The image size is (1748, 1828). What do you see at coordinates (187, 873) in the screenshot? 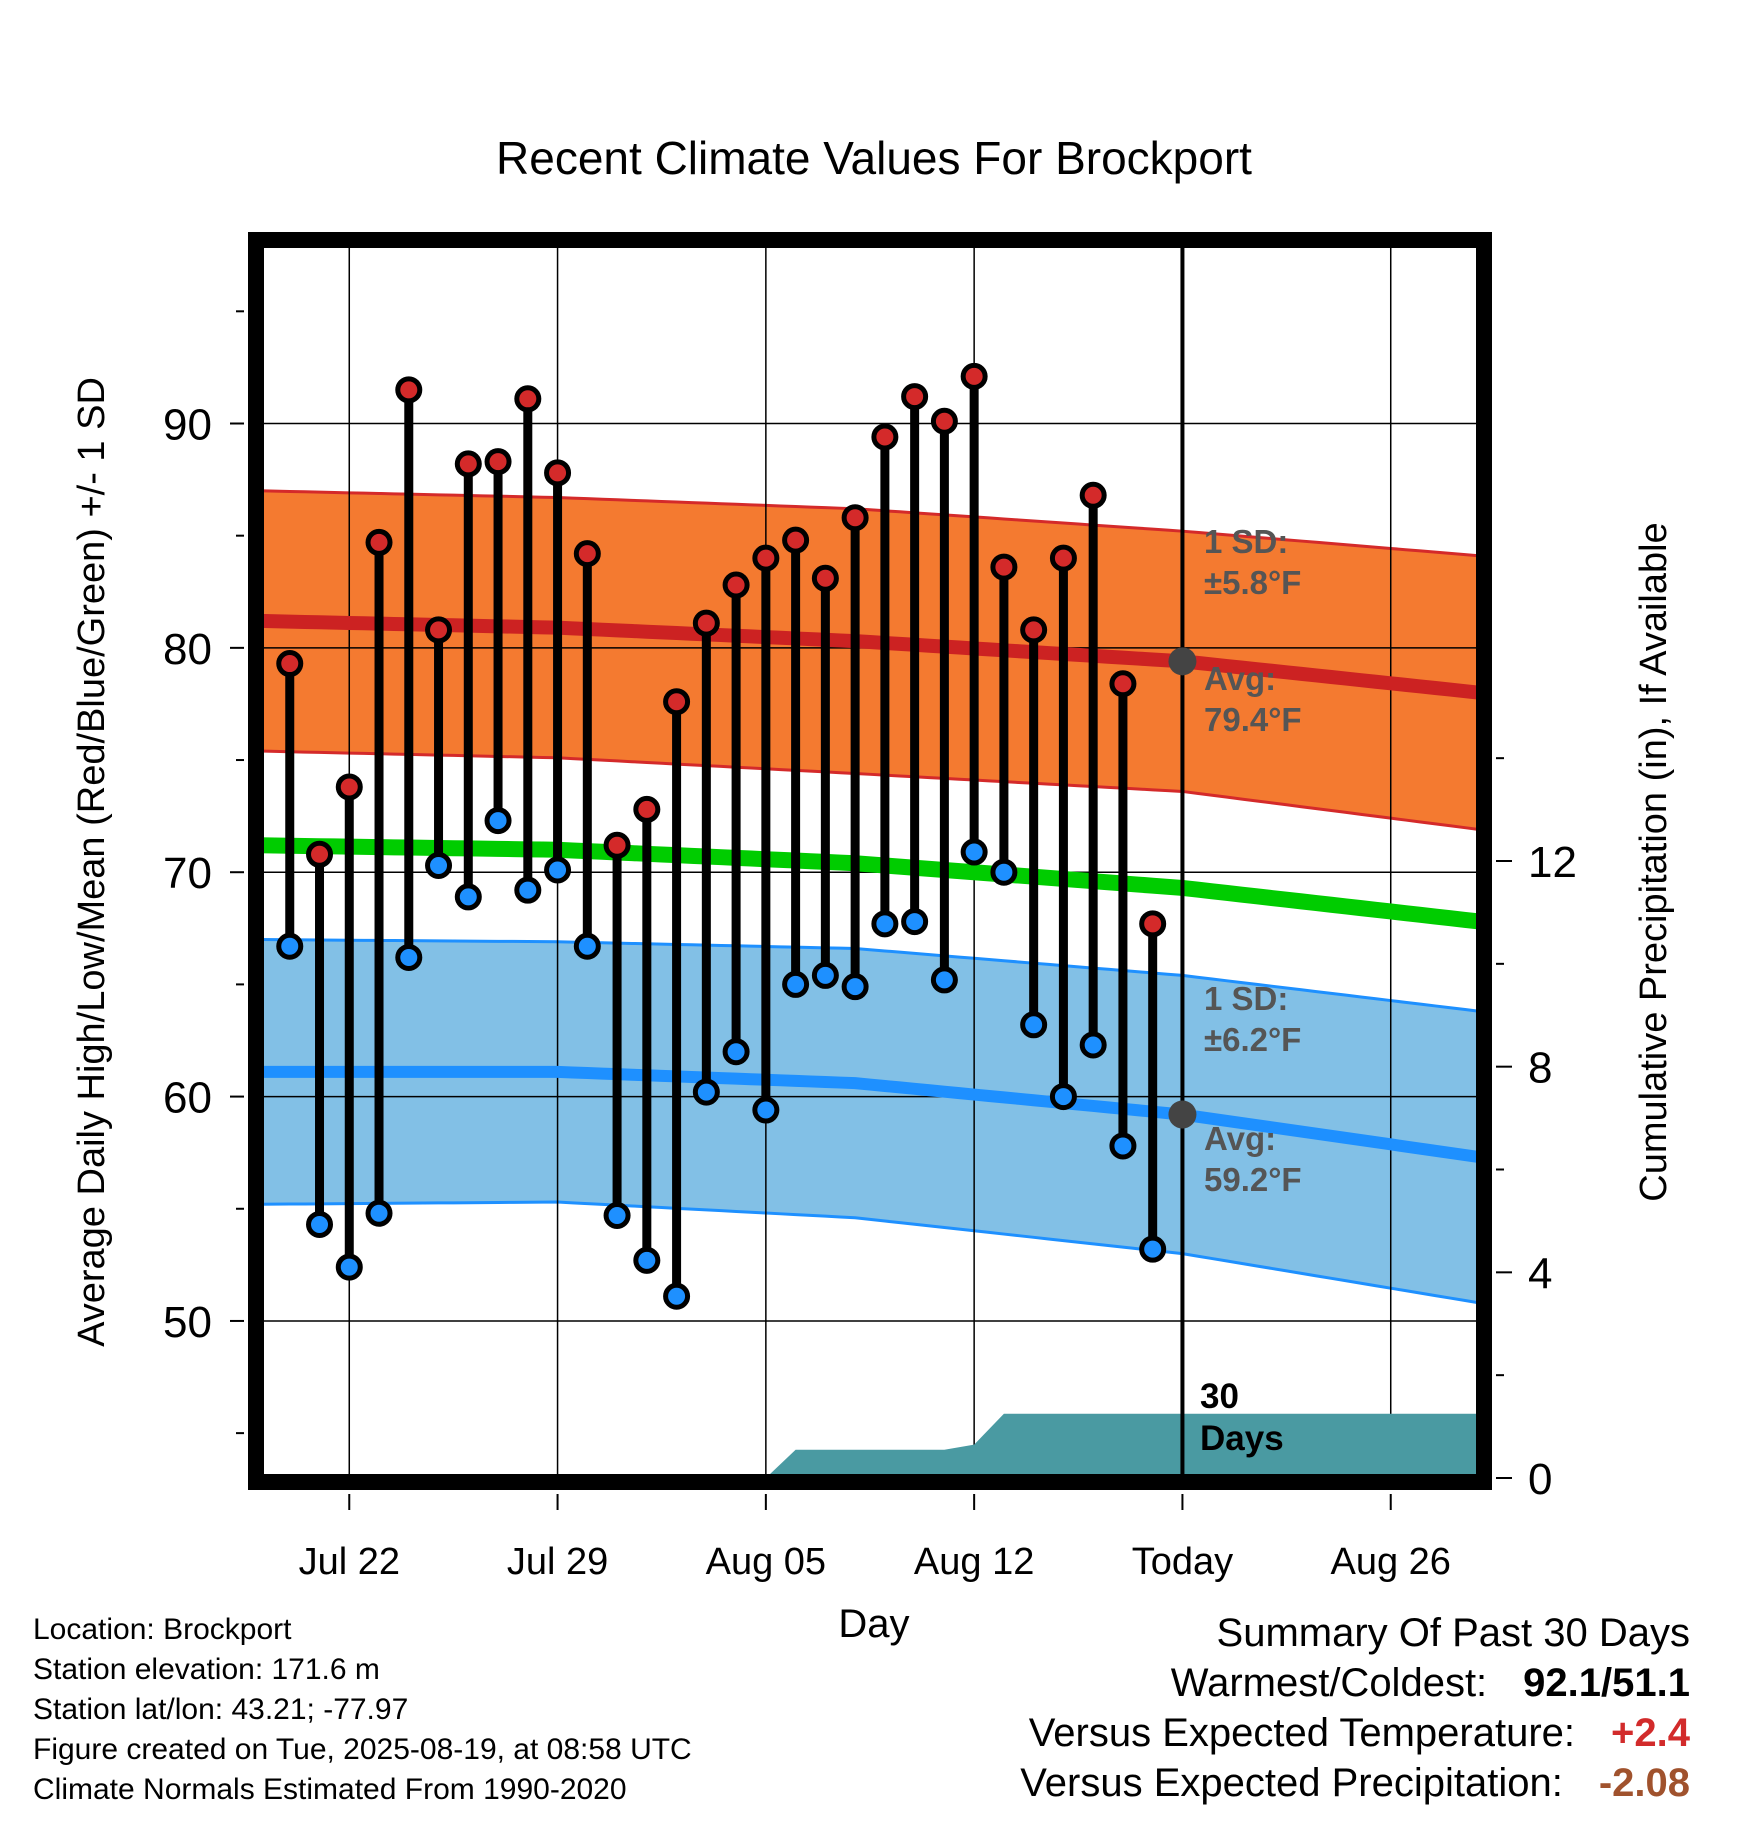
I see `y-left-tick-label: 70` at bounding box center [187, 873].